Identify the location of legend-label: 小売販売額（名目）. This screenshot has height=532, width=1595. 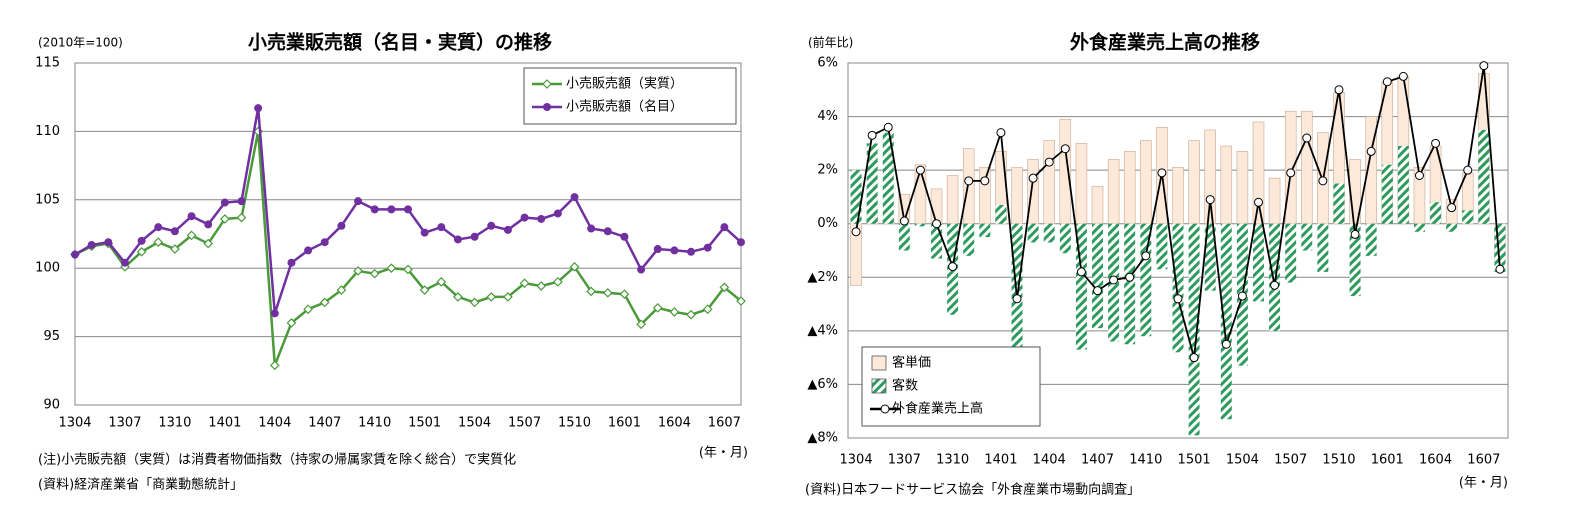
(624, 107).